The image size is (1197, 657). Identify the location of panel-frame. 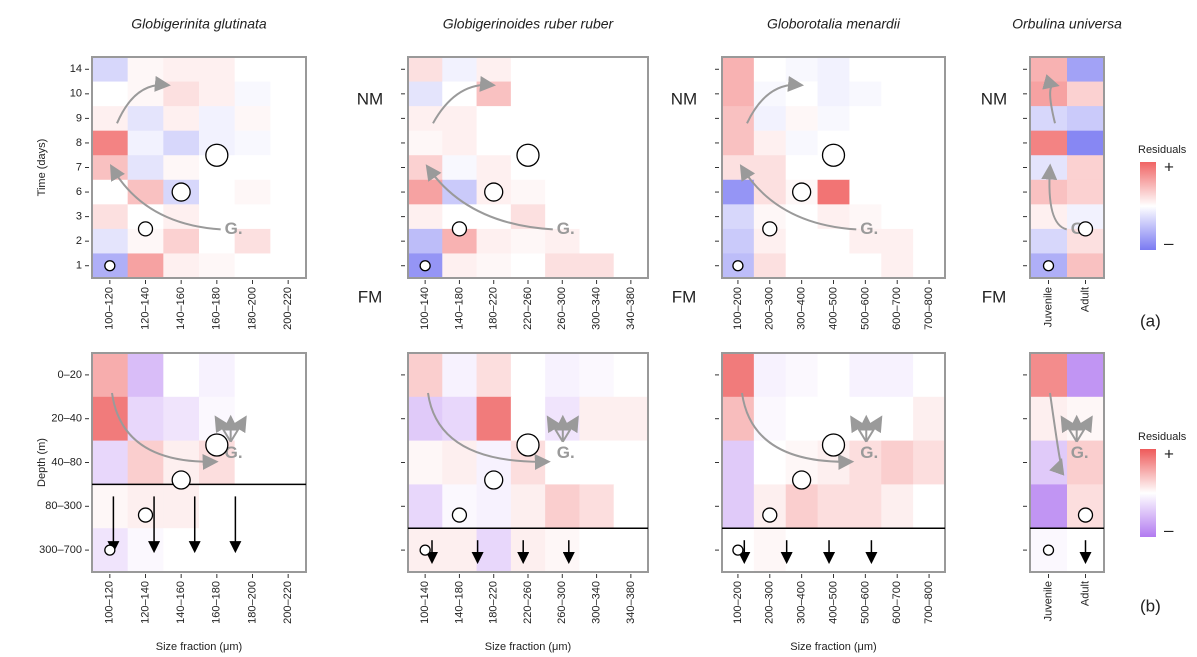
(1067, 167).